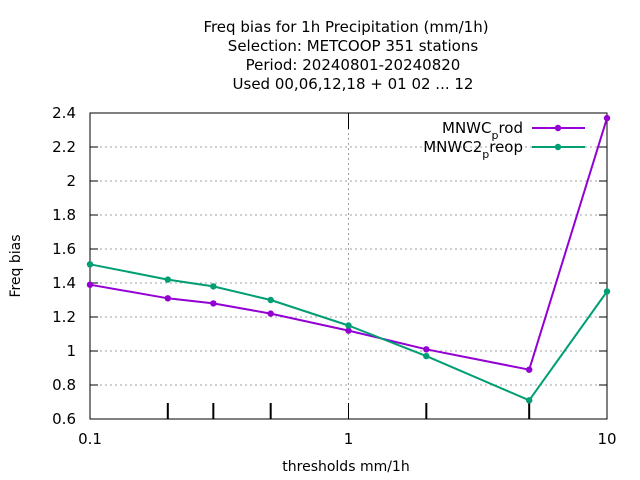 Image resolution: width=640 pixels, height=480 pixels. Describe the element at coordinates (71, 181) in the screenshot. I see `y-tick-label: 2` at that location.